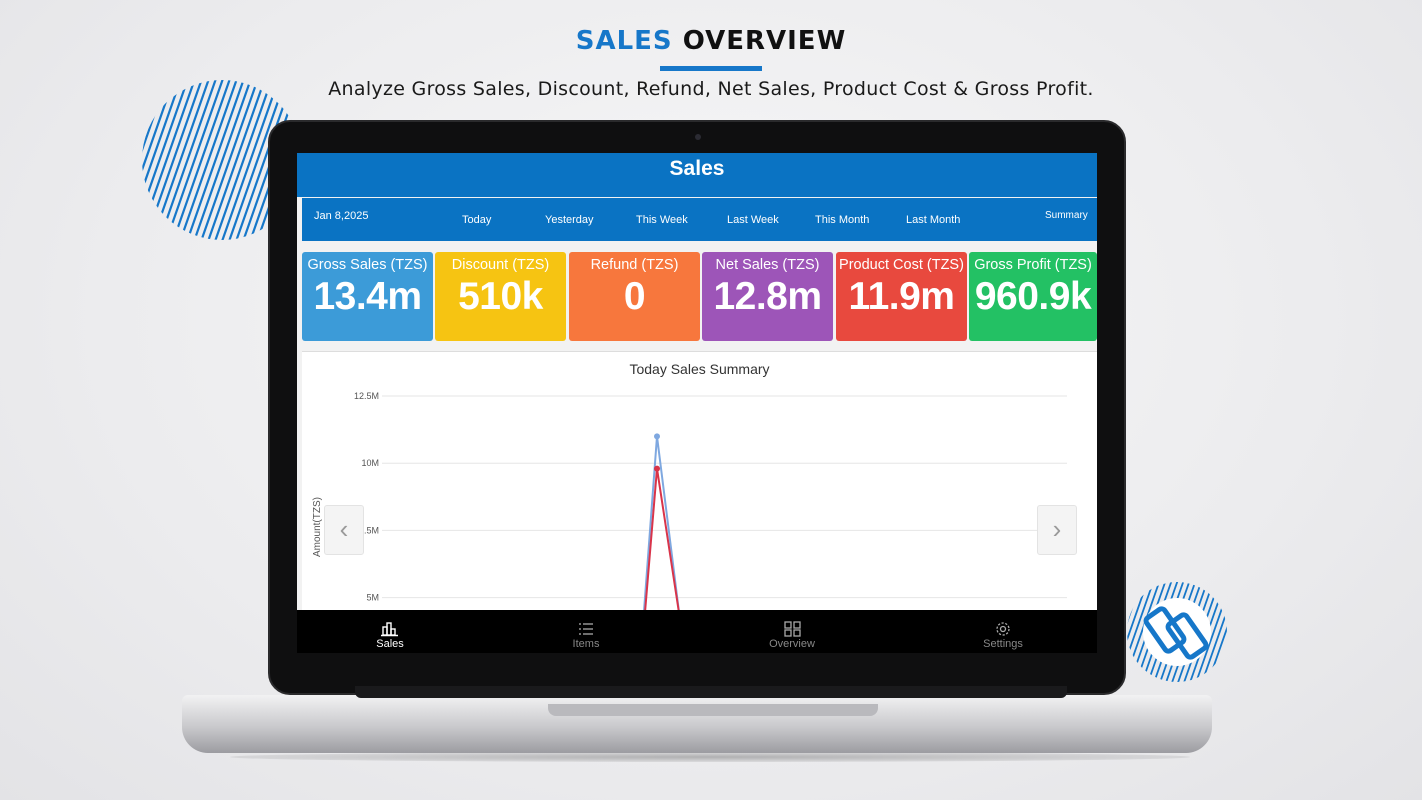 Image resolution: width=1422 pixels, height=800 pixels. I want to click on bar-chart-icon, so click(389, 629).